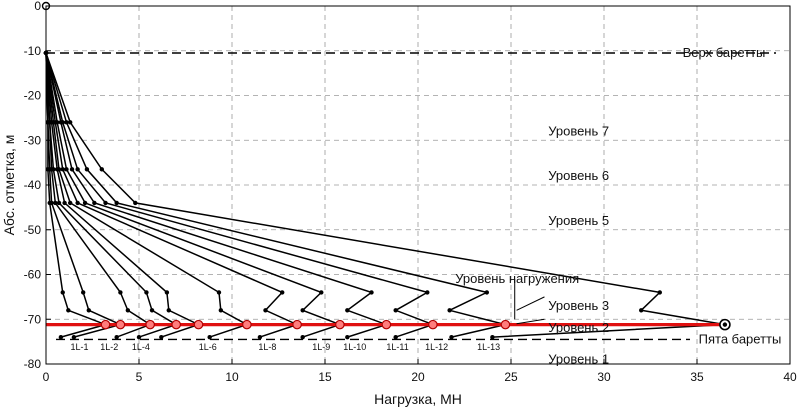 This screenshot has height=412, width=800. Describe the element at coordinates (33, 140) in the screenshot. I see `y-tick-label: -30` at that location.